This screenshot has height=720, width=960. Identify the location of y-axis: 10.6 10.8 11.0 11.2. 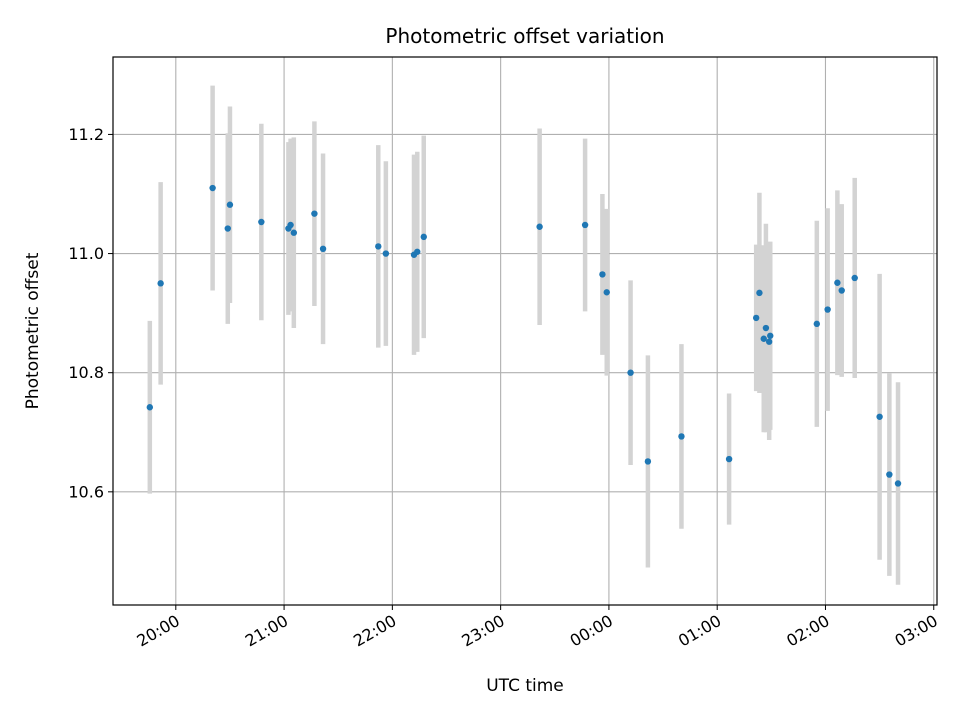
(90, 313).